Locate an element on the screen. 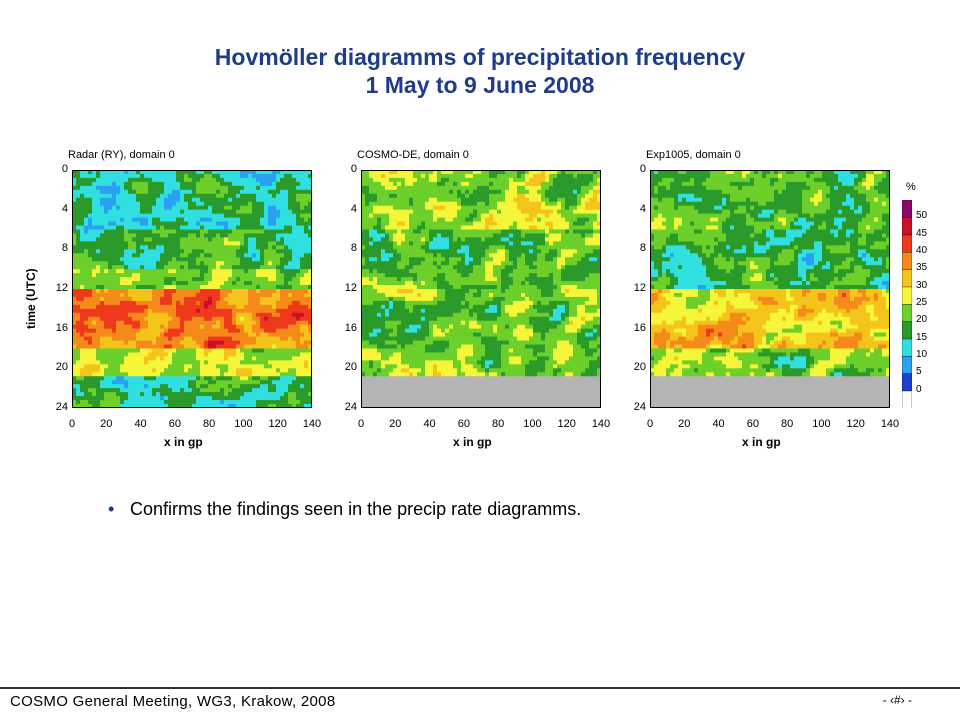 The height and width of the screenshot is (720, 960). panel-title-1: COSMO-DE, domain 0 is located at coordinates (413, 155).